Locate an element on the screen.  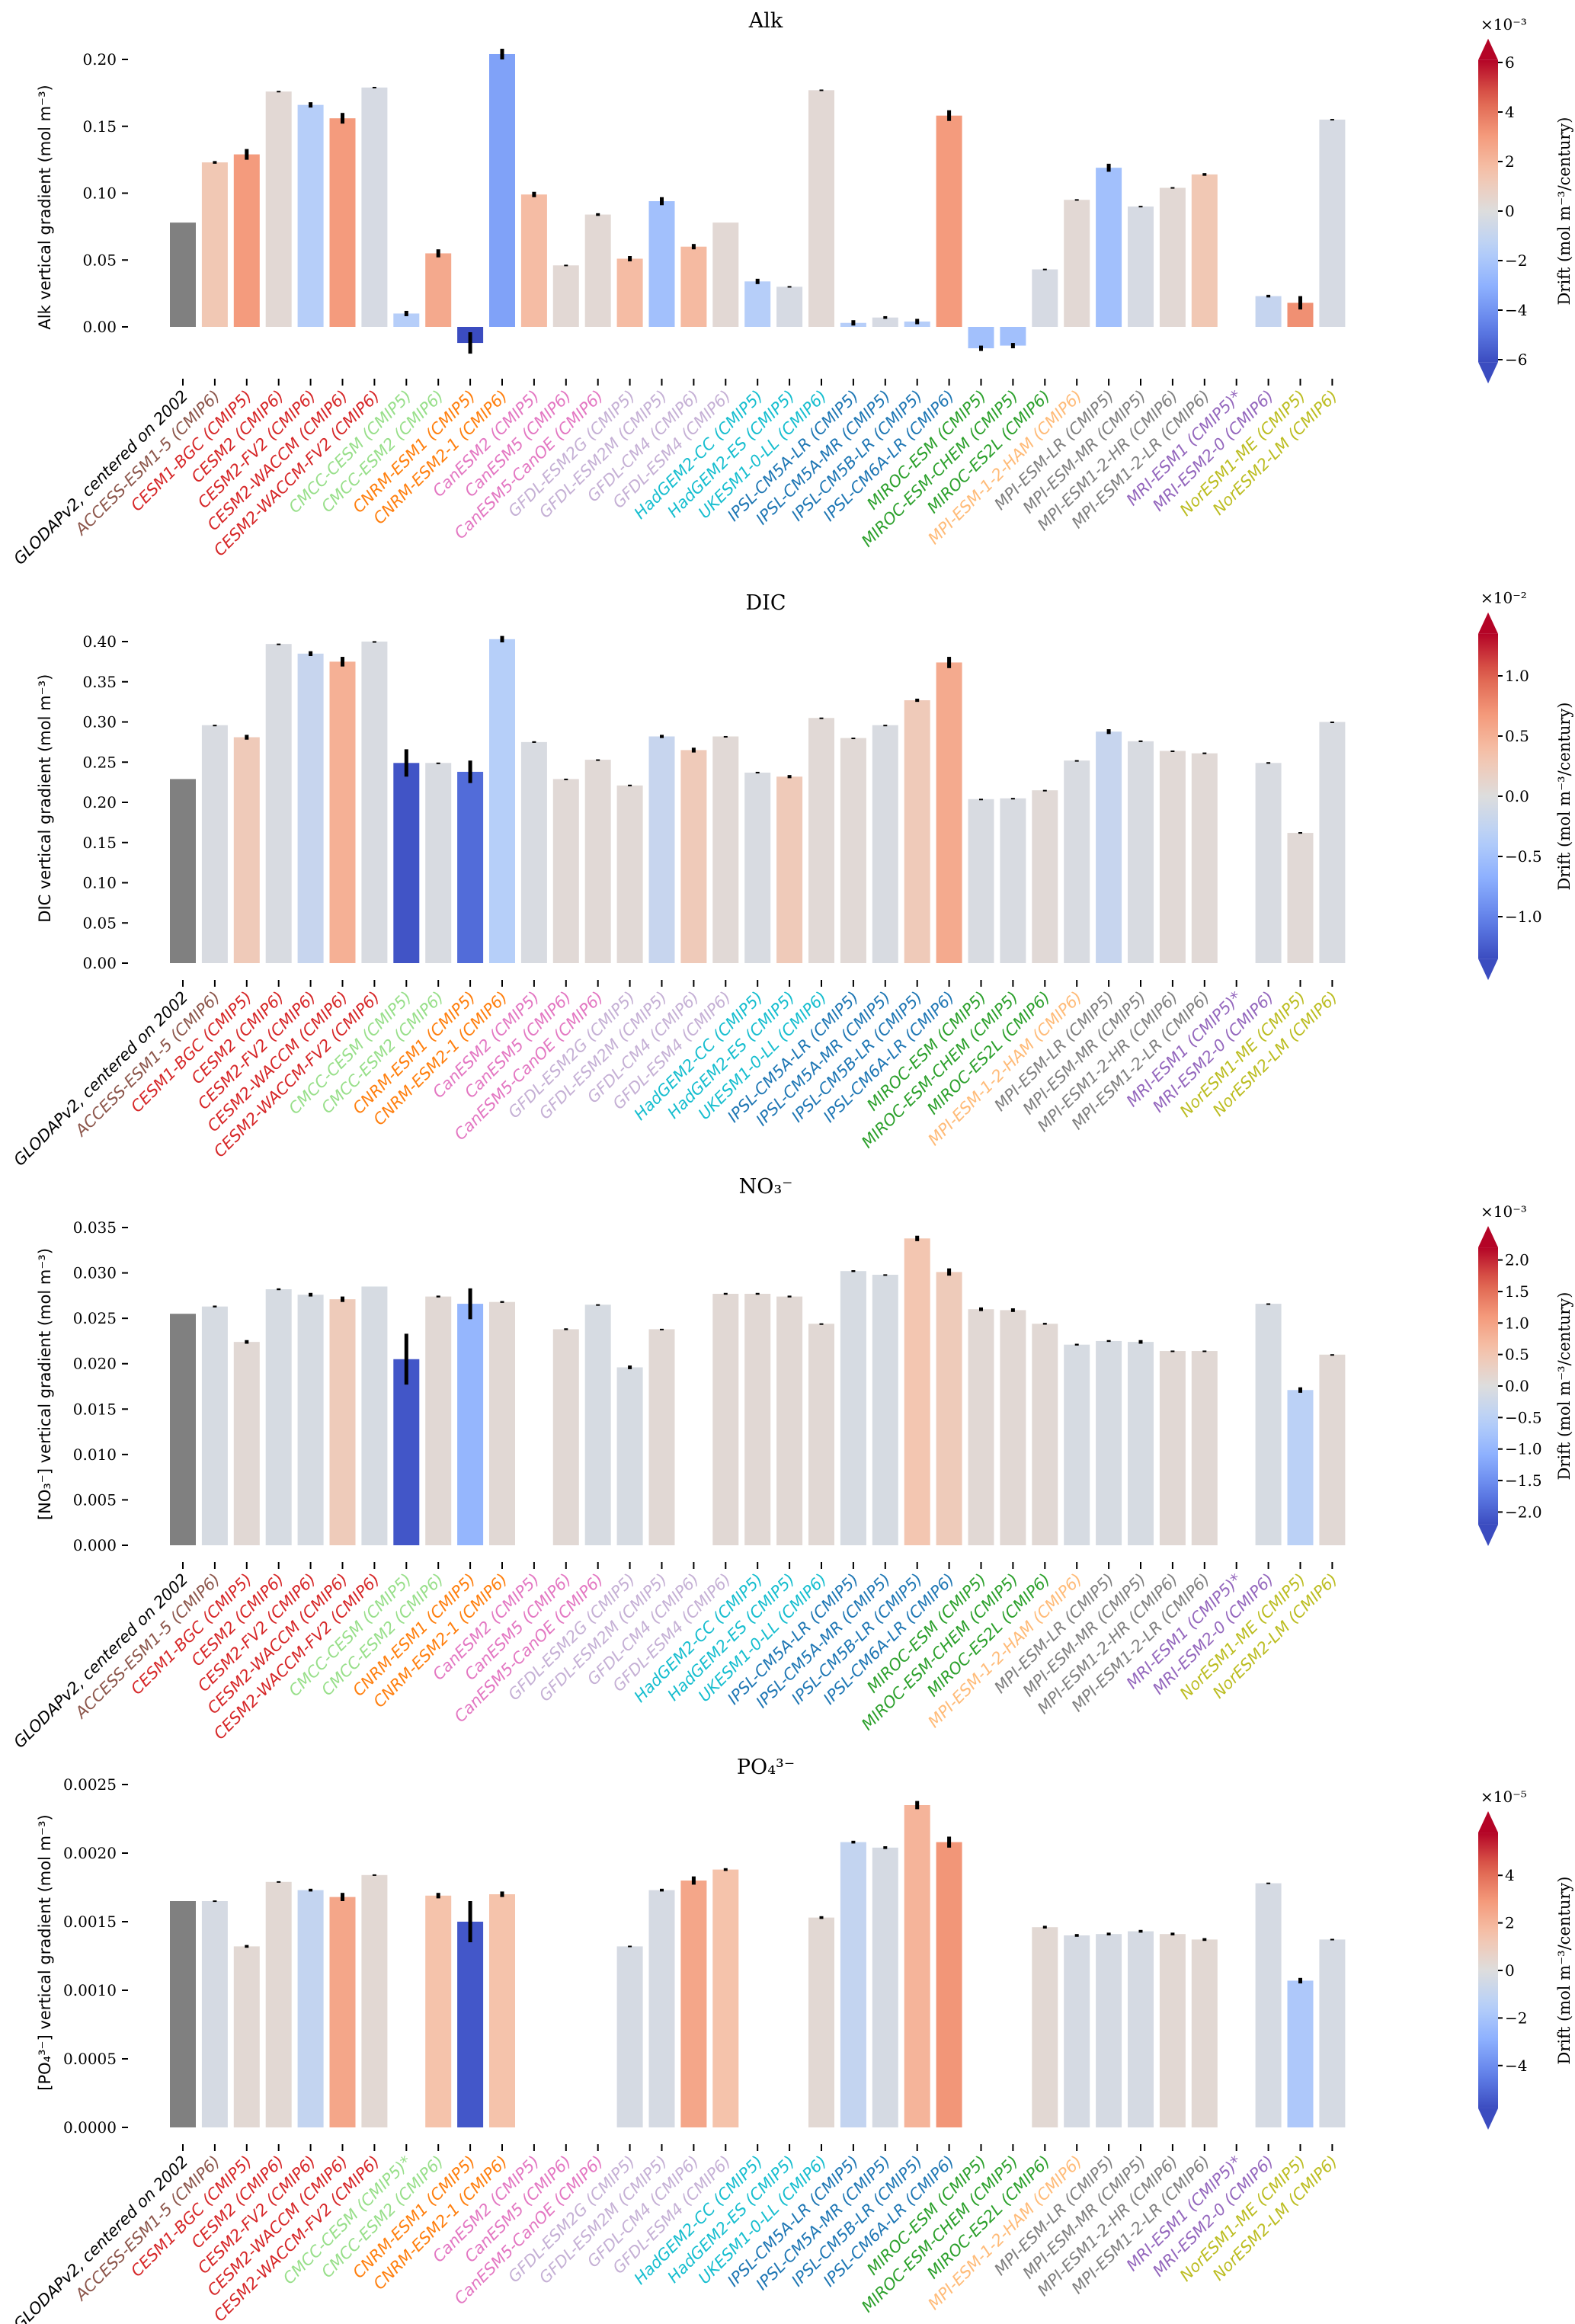
colorbar-tick-label: 0 is located at coordinates (1510, 211).